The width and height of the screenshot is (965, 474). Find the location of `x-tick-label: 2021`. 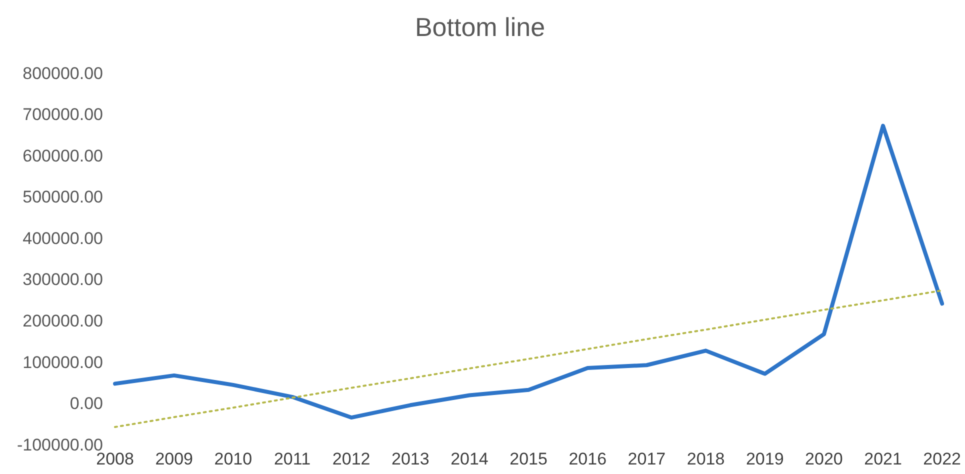

x-tick-label: 2021 is located at coordinates (883, 458).